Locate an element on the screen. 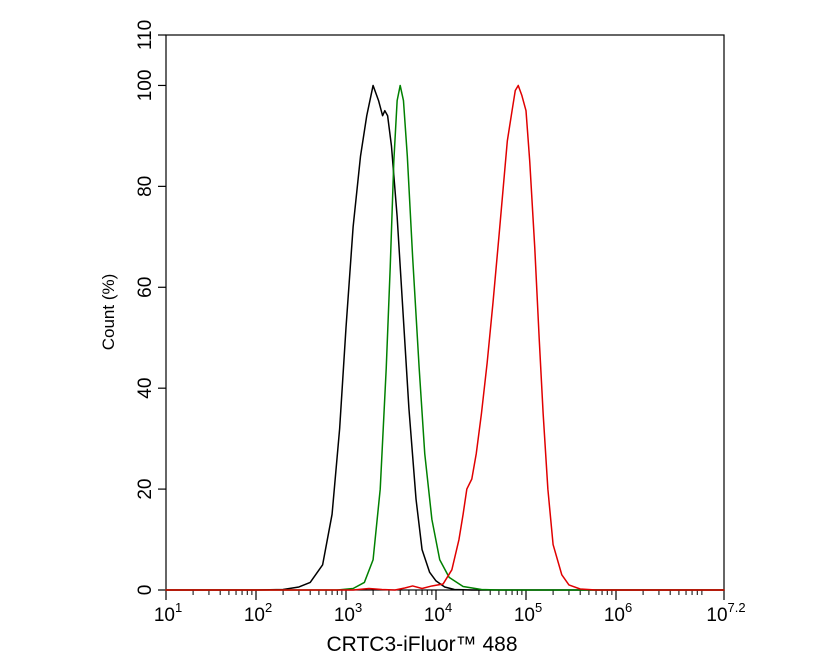 The width and height of the screenshot is (835, 668). x-tick-exponent: 1 is located at coordinates (178, 607).